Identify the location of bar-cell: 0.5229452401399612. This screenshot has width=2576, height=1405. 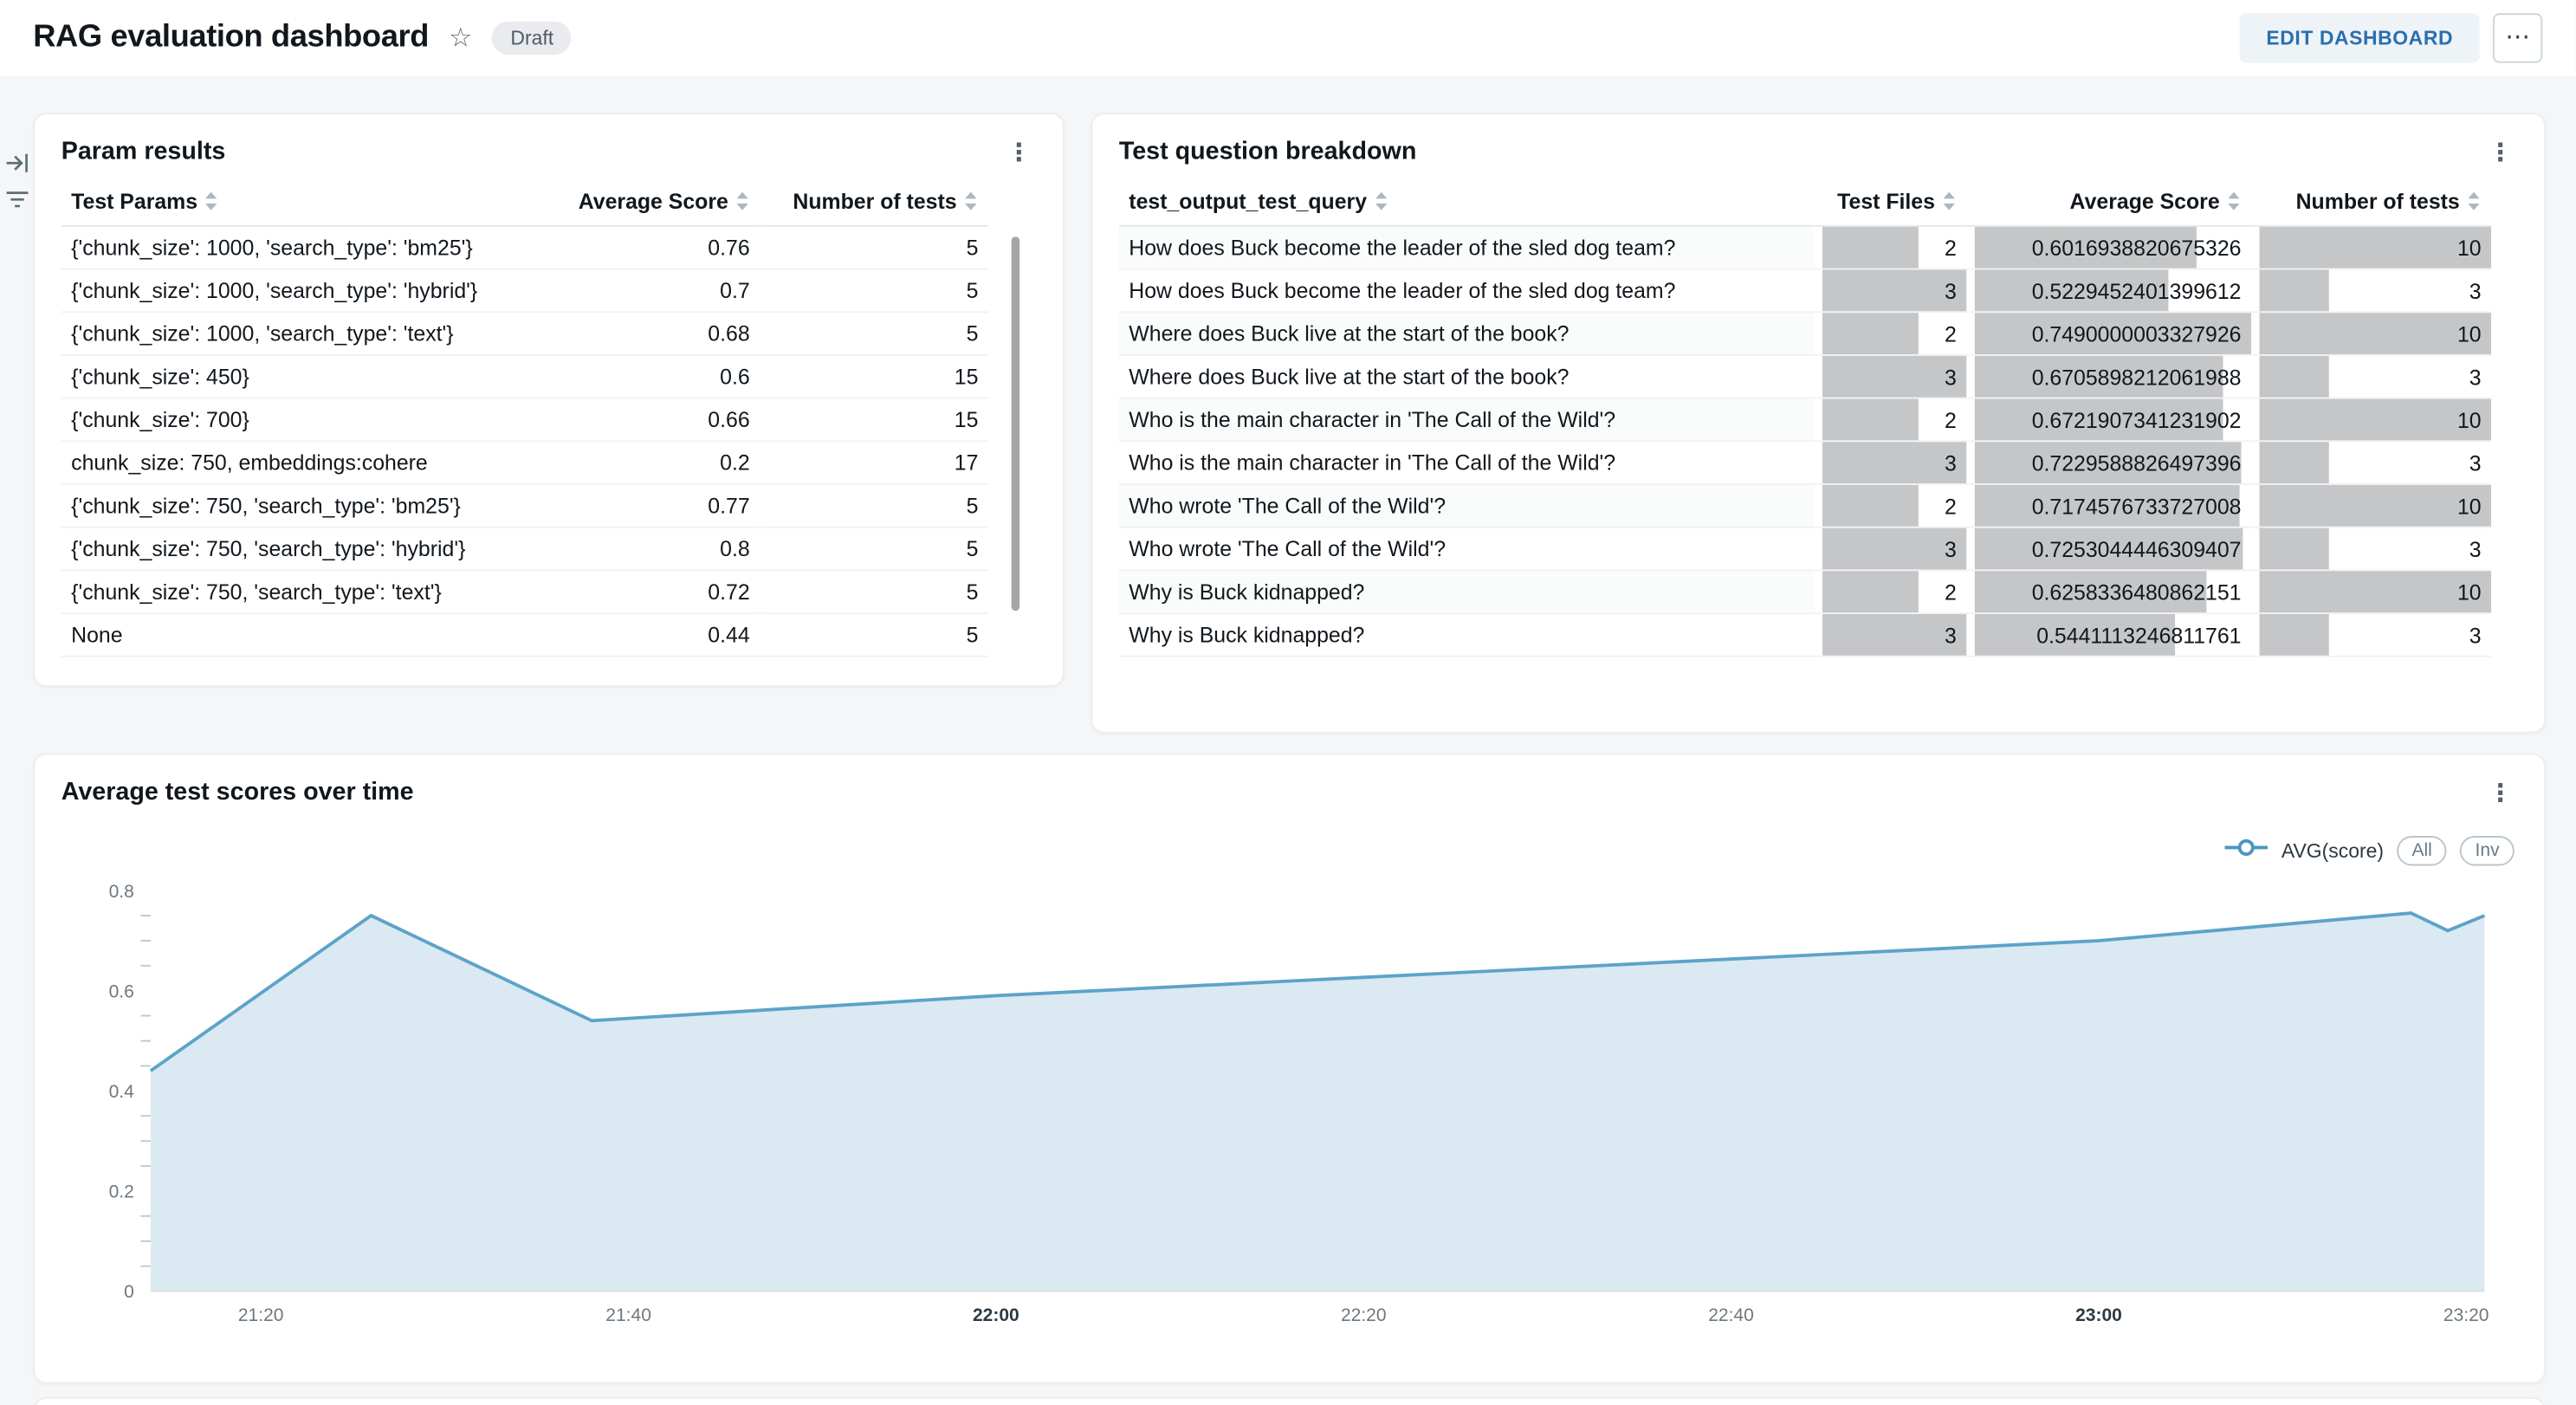
(2108, 291).